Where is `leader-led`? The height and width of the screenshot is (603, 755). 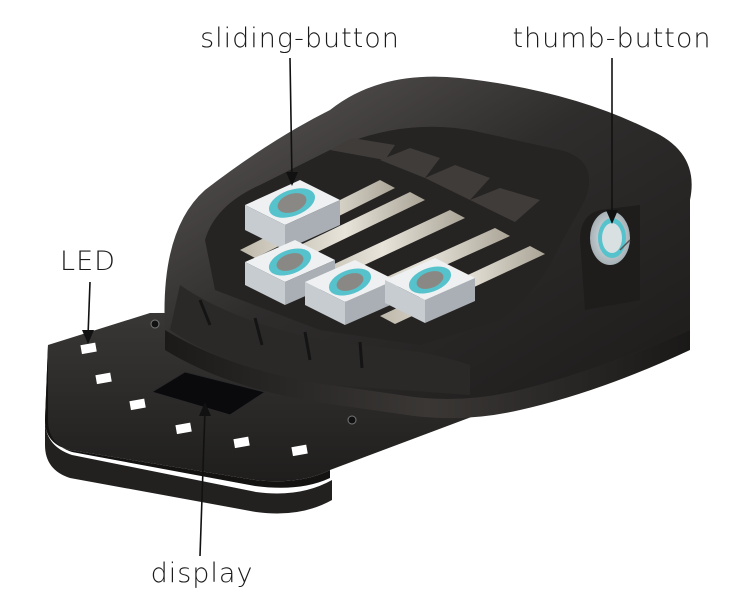 leader-led is located at coordinates (89, 309).